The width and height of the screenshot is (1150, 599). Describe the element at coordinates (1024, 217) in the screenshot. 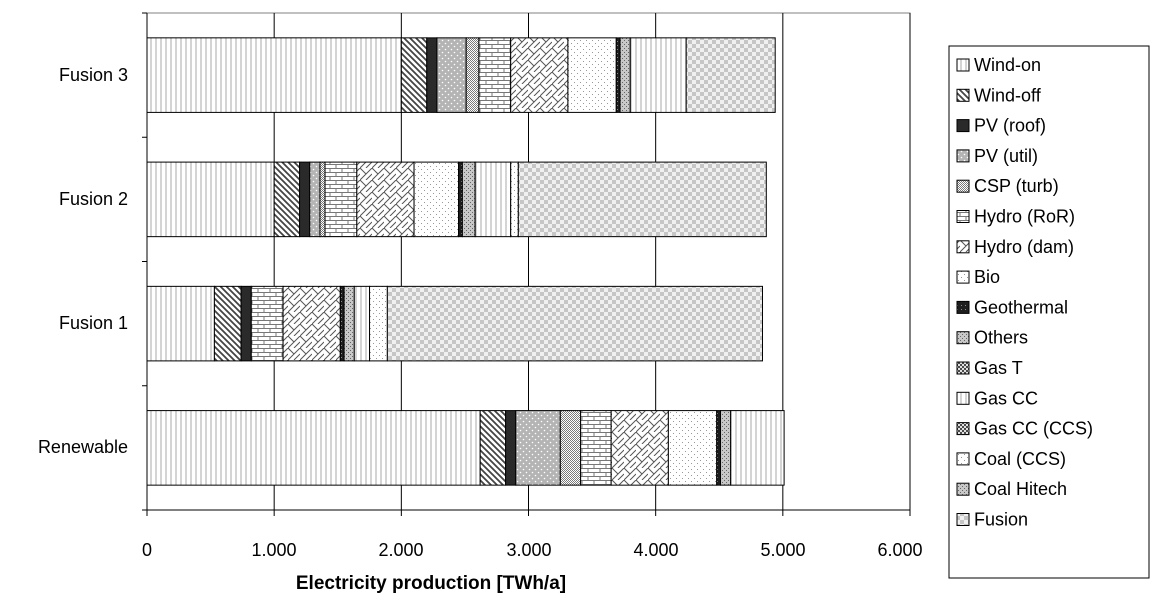

I see `legend-label: Hydro (RoR)` at that location.